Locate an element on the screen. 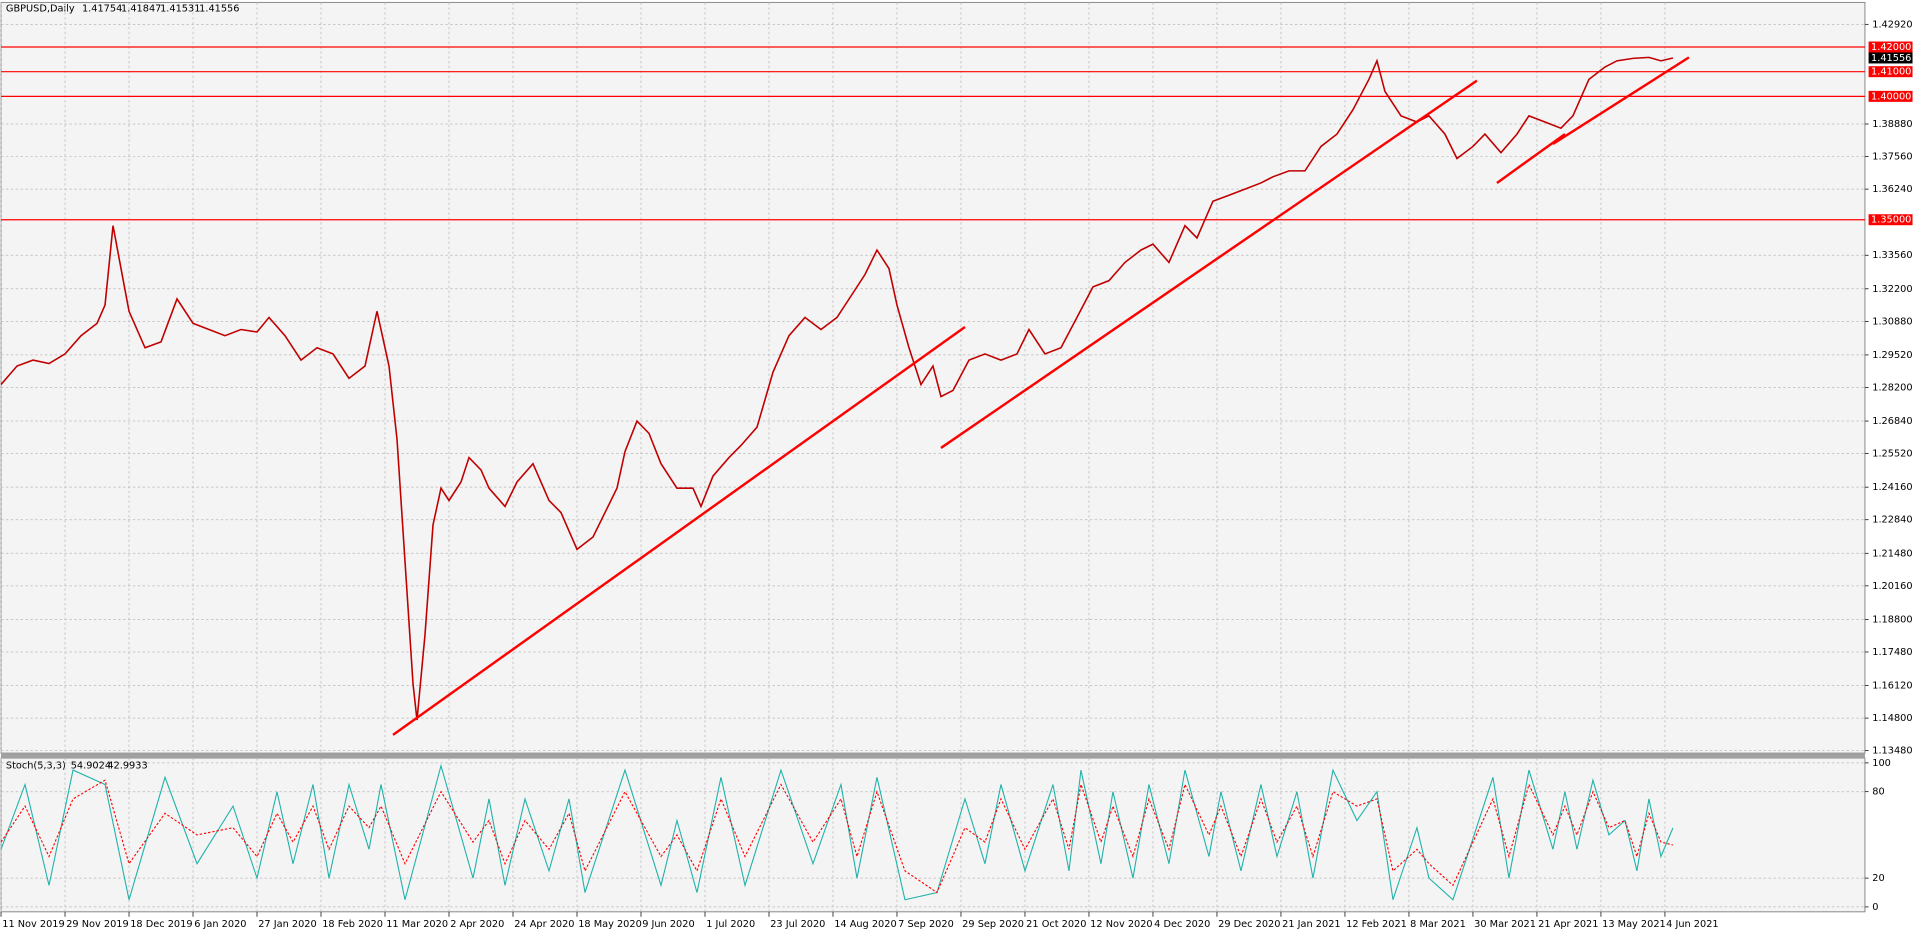 This screenshot has width=1916, height=935. y-tick-label: 1.42920 is located at coordinates (1892, 24).